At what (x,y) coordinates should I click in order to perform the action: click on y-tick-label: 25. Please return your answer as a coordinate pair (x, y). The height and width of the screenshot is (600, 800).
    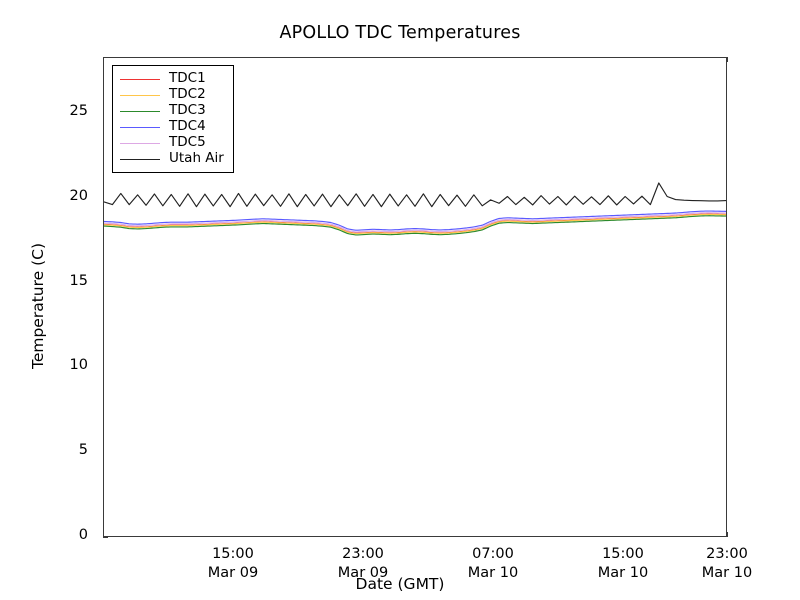
    Looking at the image, I should click on (78, 110).